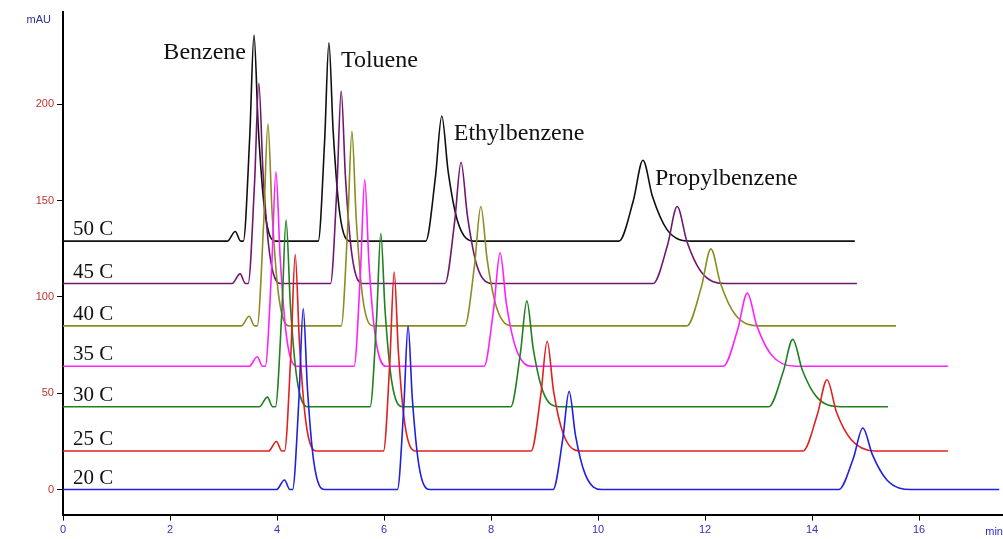  I want to click on series-label: 45 C, so click(93, 270).